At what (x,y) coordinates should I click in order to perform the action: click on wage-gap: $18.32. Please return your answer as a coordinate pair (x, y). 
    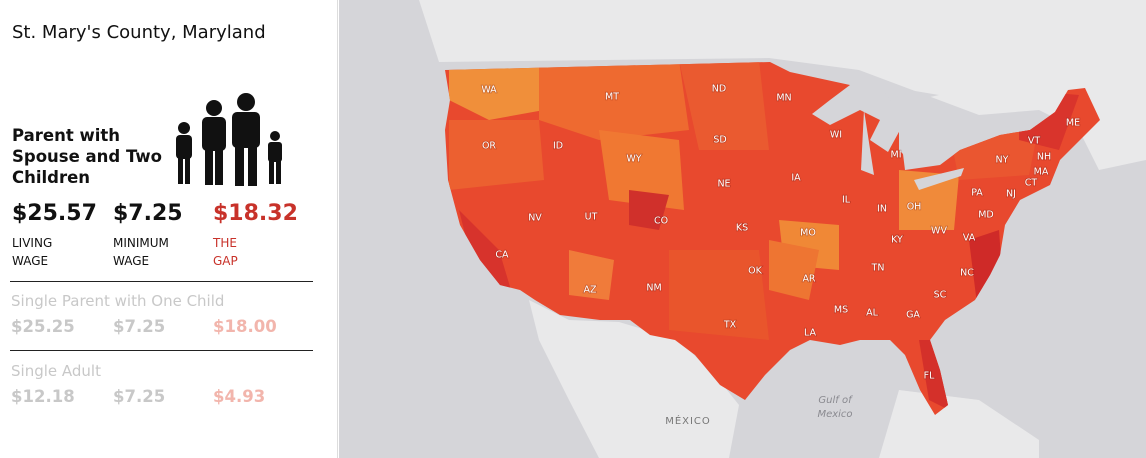
    Looking at the image, I should click on (255, 213).